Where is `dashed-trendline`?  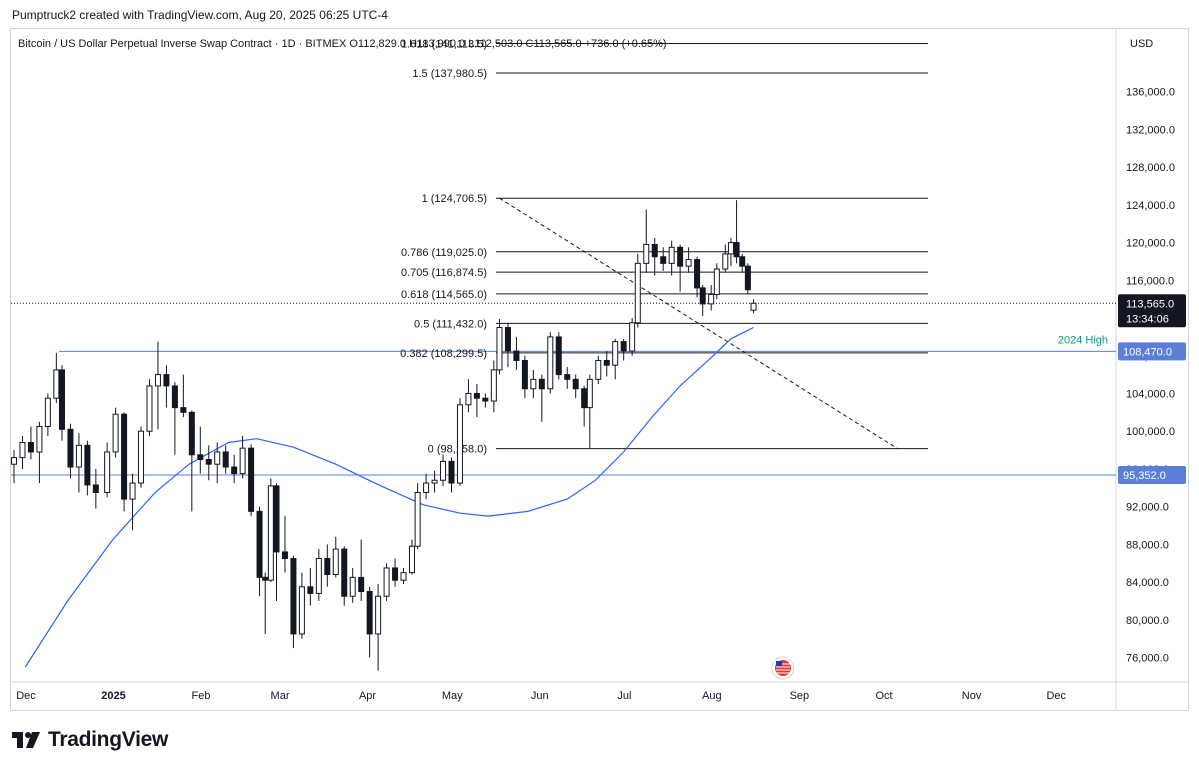 dashed-trendline is located at coordinates (698, 323).